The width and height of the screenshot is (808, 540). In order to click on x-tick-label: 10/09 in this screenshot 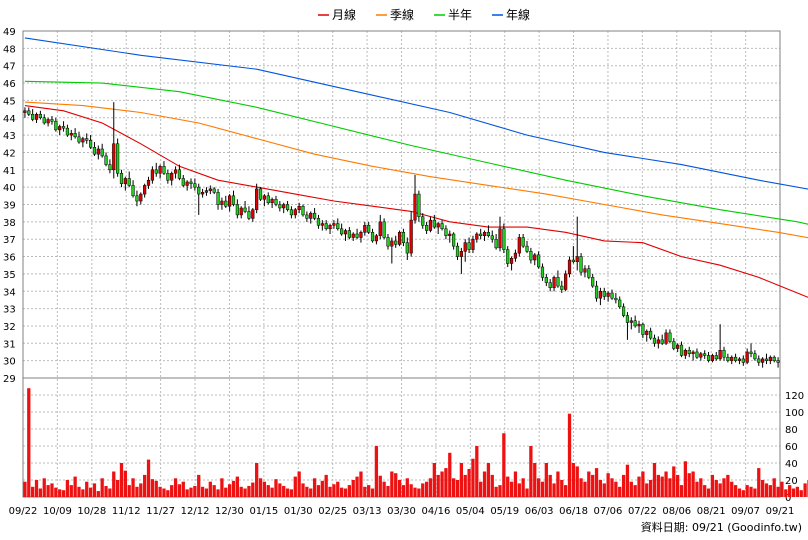, I will do `click(57, 511)`.